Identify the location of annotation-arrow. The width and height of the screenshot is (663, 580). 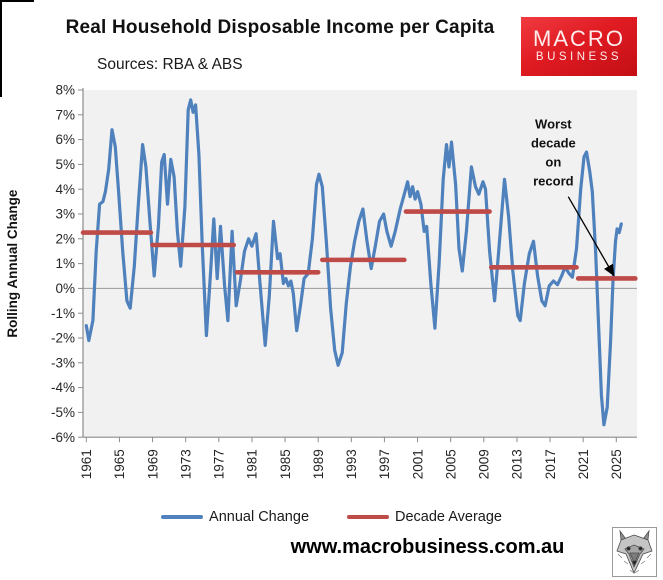
(591, 236).